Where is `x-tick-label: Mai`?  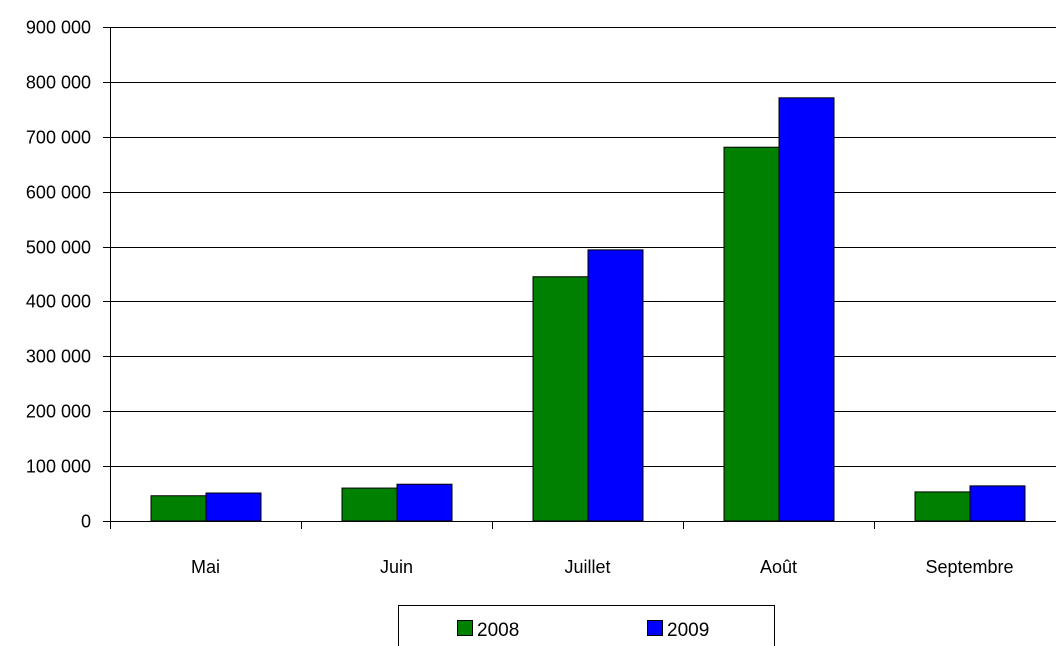
x-tick-label: Mai is located at coordinates (205, 567).